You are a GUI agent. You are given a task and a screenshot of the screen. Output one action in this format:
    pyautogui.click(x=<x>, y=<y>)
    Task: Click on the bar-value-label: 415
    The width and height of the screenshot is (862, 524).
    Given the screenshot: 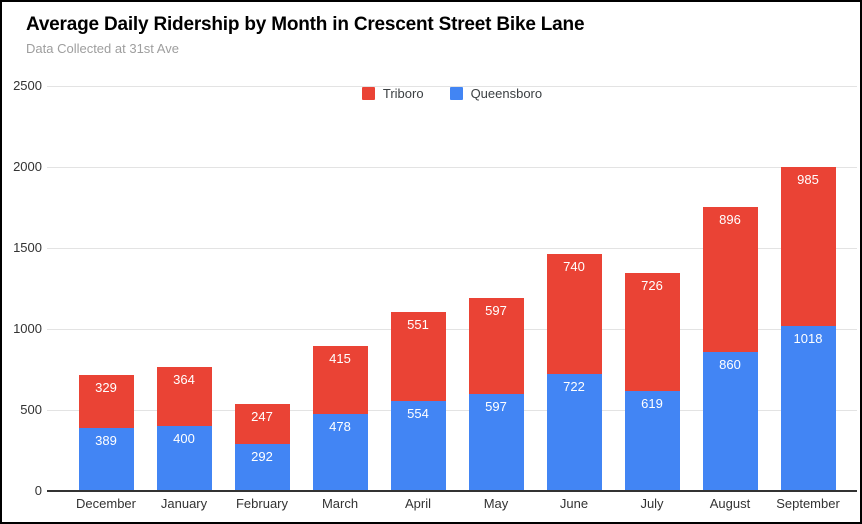 What is the action you would take?
    pyautogui.click(x=340, y=359)
    